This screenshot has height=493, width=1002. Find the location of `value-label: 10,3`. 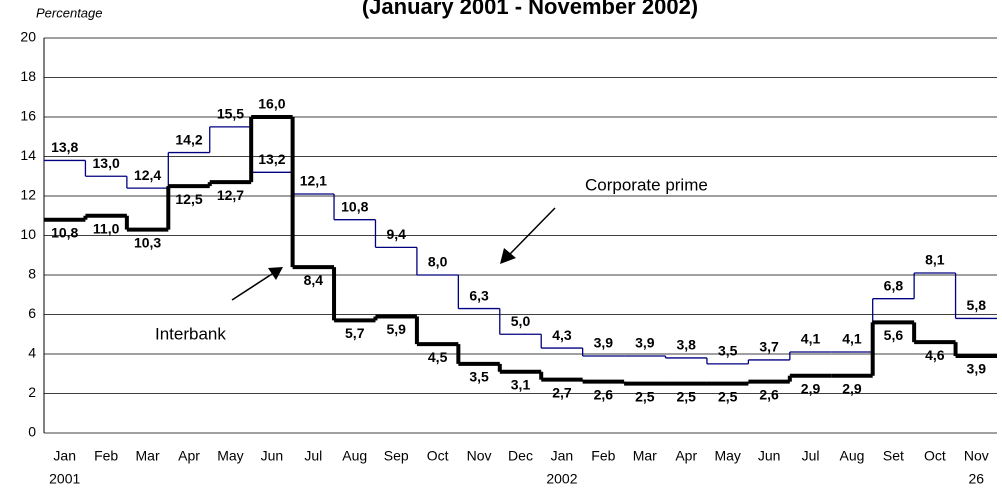

value-label: 10,3 is located at coordinates (147, 242).